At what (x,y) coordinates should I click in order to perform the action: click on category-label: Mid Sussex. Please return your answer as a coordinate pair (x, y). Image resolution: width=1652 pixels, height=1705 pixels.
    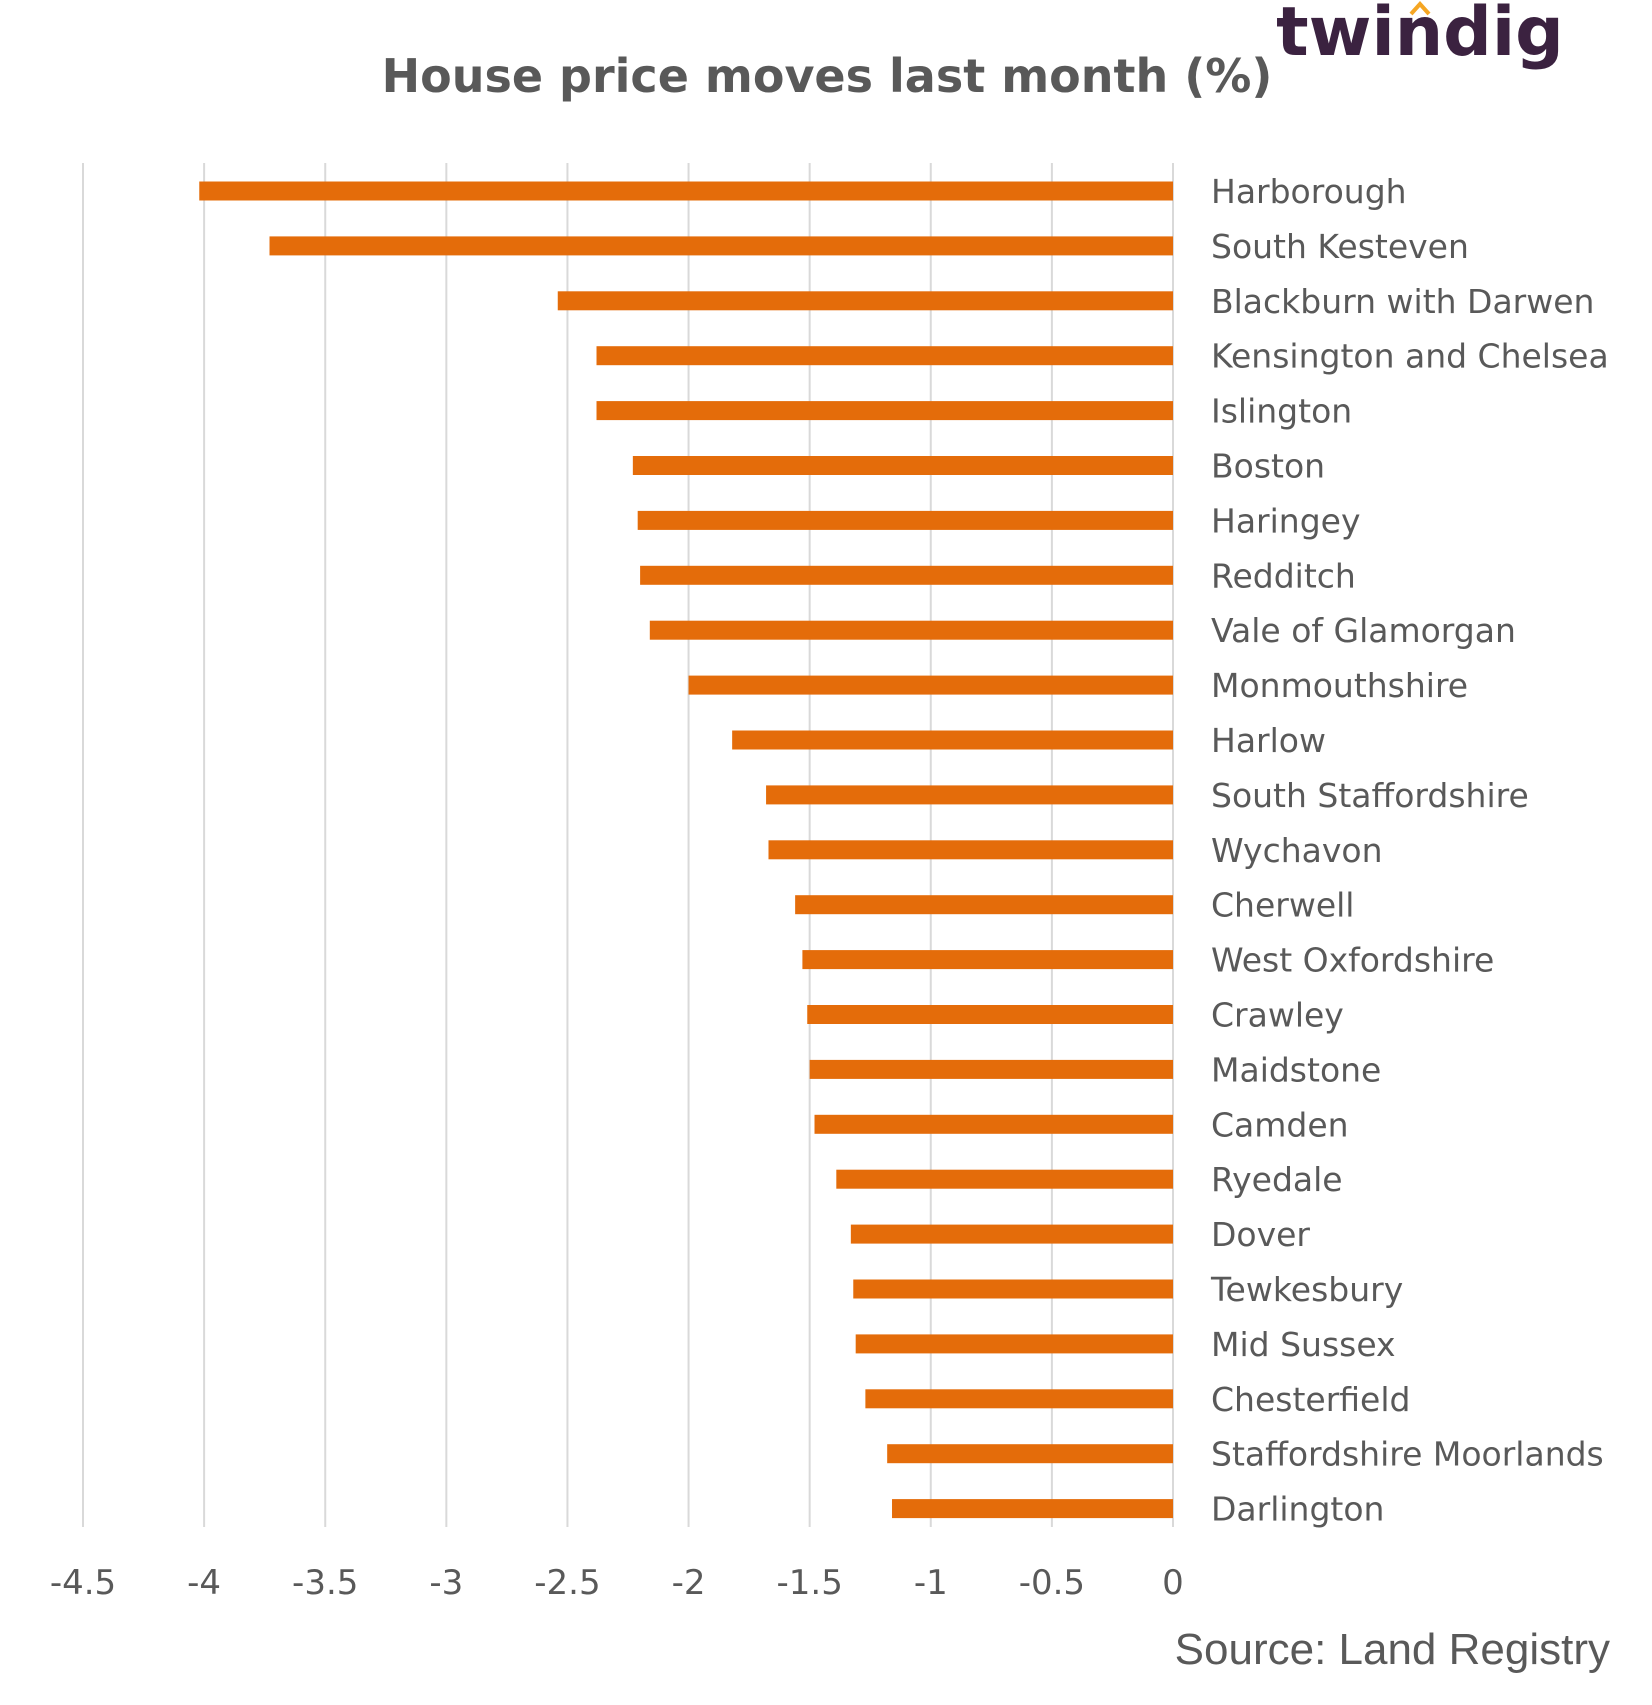
    Looking at the image, I should click on (1303, 1344).